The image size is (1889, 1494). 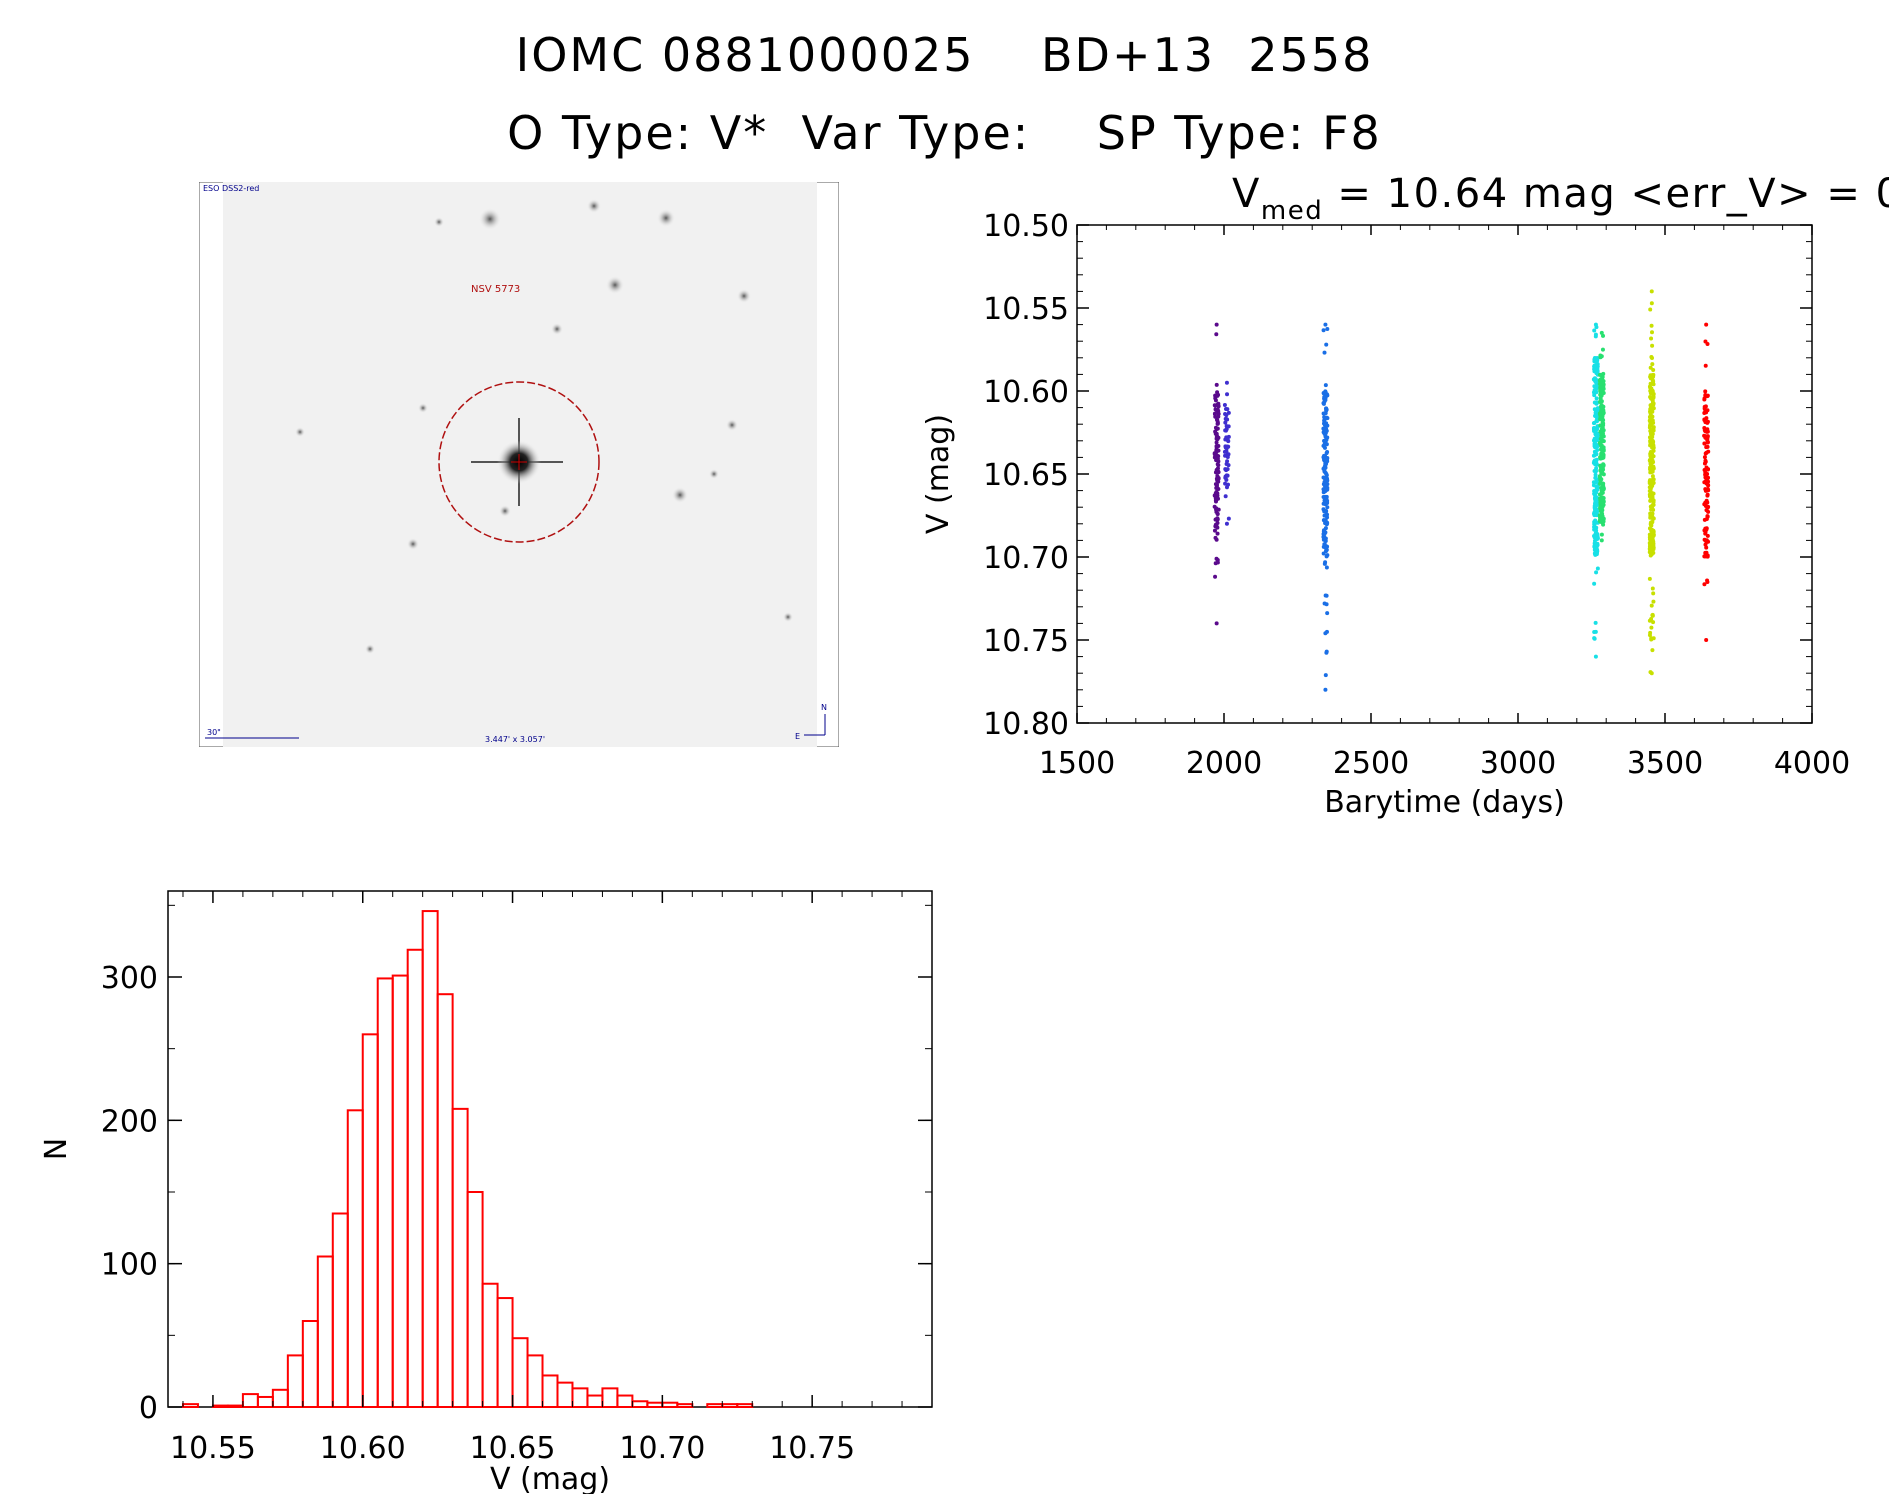 What do you see at coordinates (1444, 802) in the screenshot?
I see `x-axis-label: Barytime (days)` at bounding box center [1444, 802].